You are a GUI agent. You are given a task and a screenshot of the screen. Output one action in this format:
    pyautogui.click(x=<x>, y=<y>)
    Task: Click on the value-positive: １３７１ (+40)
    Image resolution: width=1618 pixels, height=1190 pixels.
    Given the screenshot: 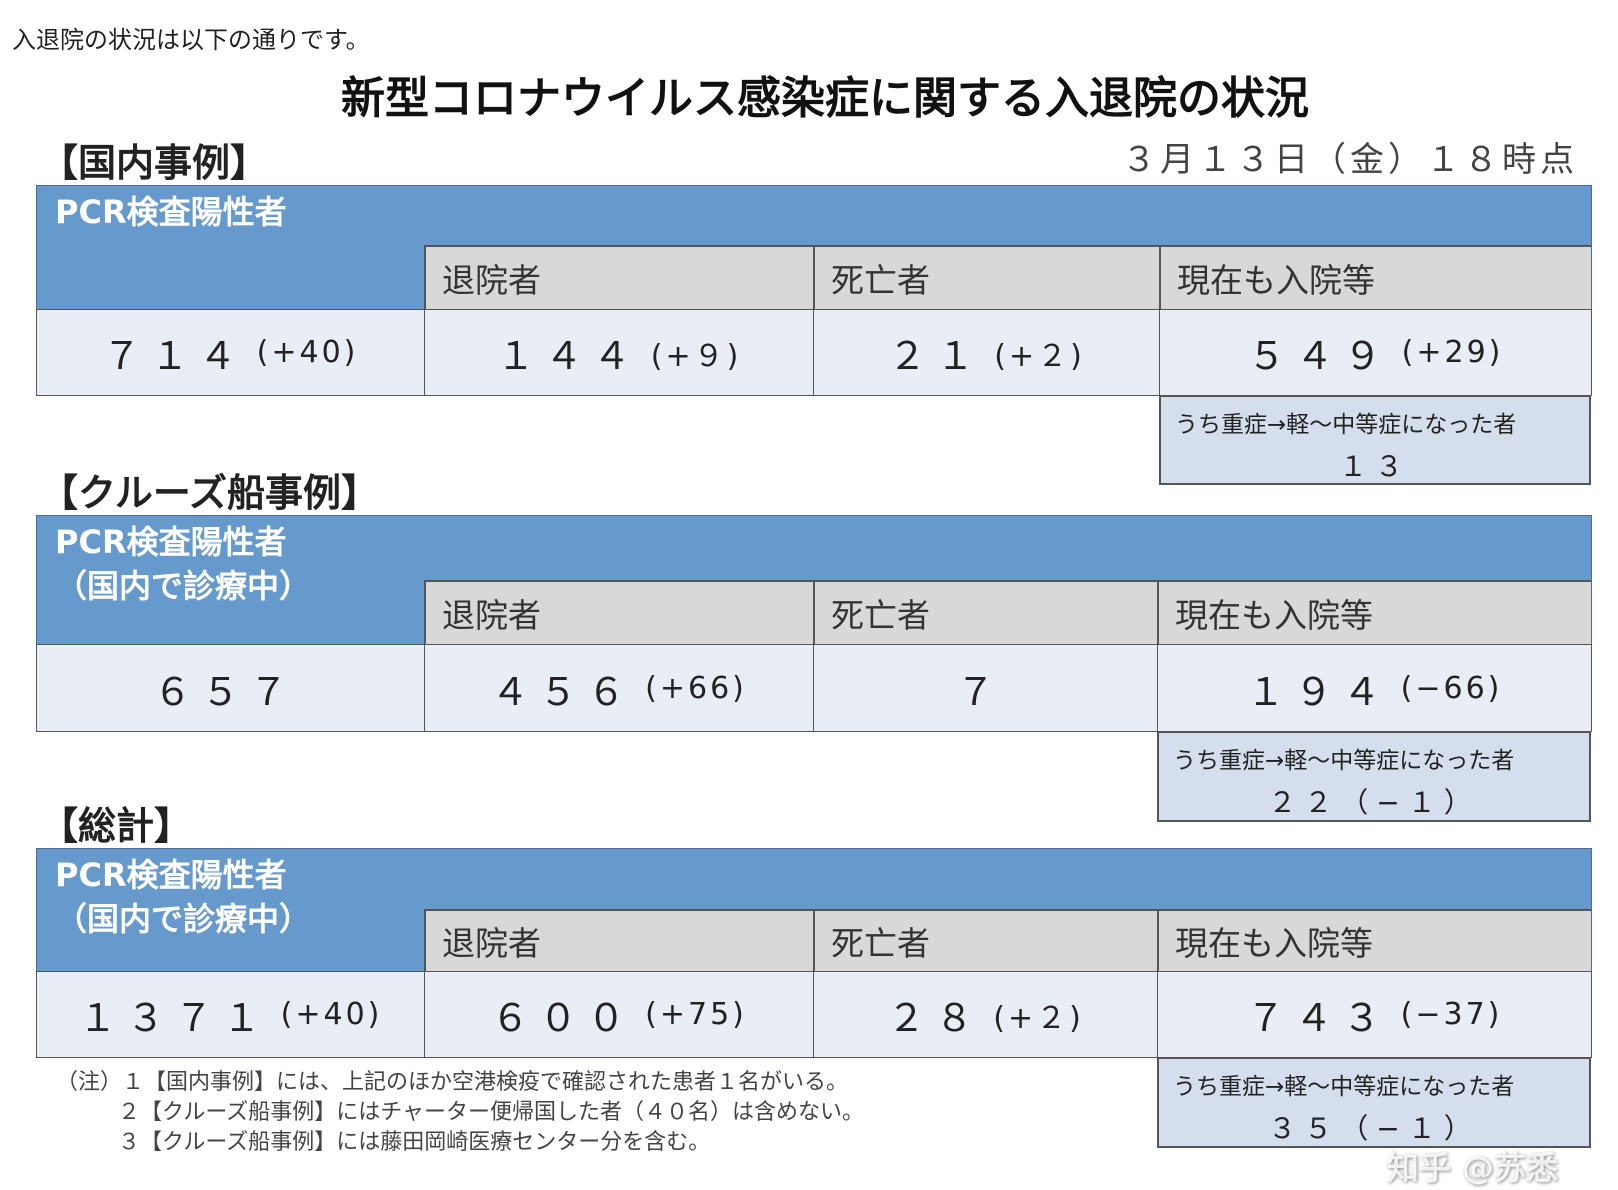 What is the action you would take?
    pyautogui.click(x=230, y=1014)
    